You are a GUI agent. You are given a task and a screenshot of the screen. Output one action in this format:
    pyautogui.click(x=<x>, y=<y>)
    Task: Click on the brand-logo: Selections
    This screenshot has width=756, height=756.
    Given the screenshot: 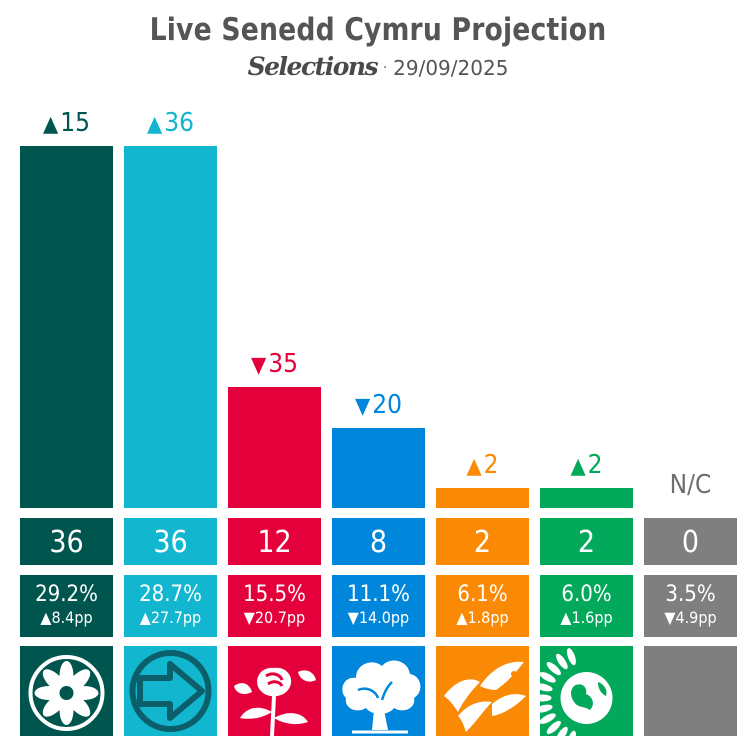 What is the action you would take?
    pyautogui.click(x=313, y=66)
    